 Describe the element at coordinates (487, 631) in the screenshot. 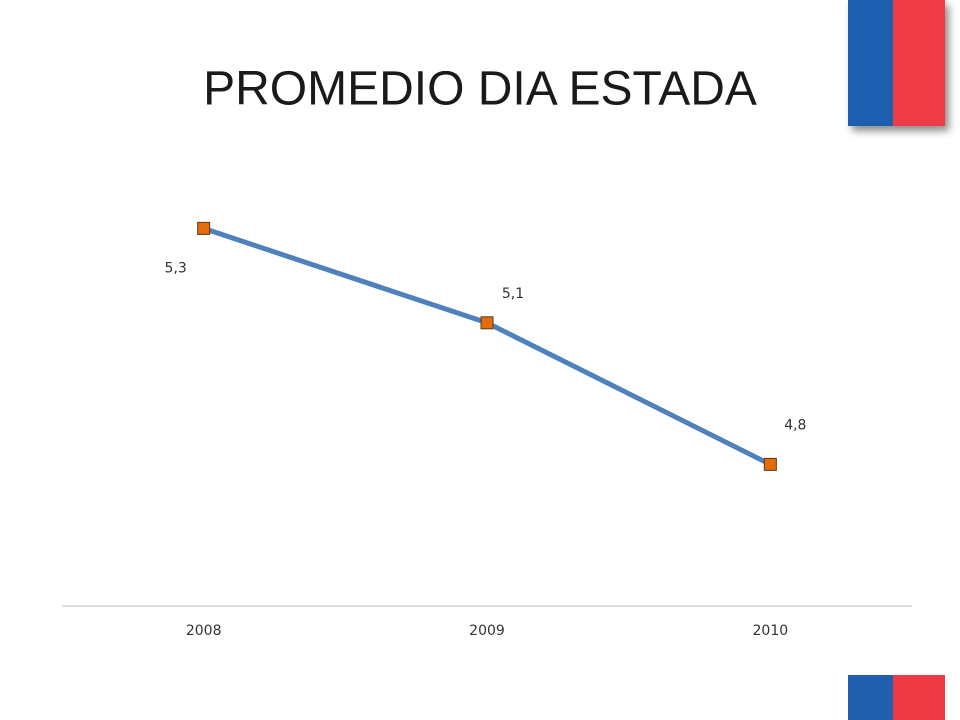

I see `x-tick-label: 2009` at that location.